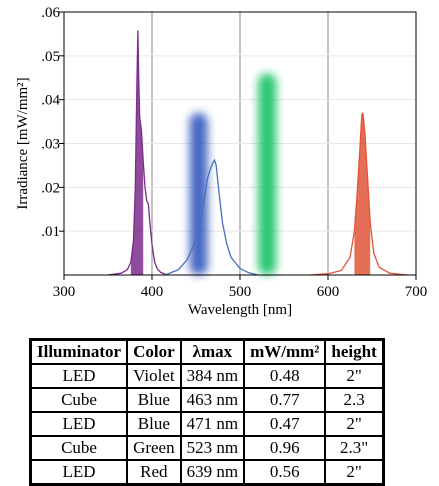 Image resolution: width=439 pixels, height=486 pixels. I want to click on header-irradiance: mW/mm², so click(285, 351).